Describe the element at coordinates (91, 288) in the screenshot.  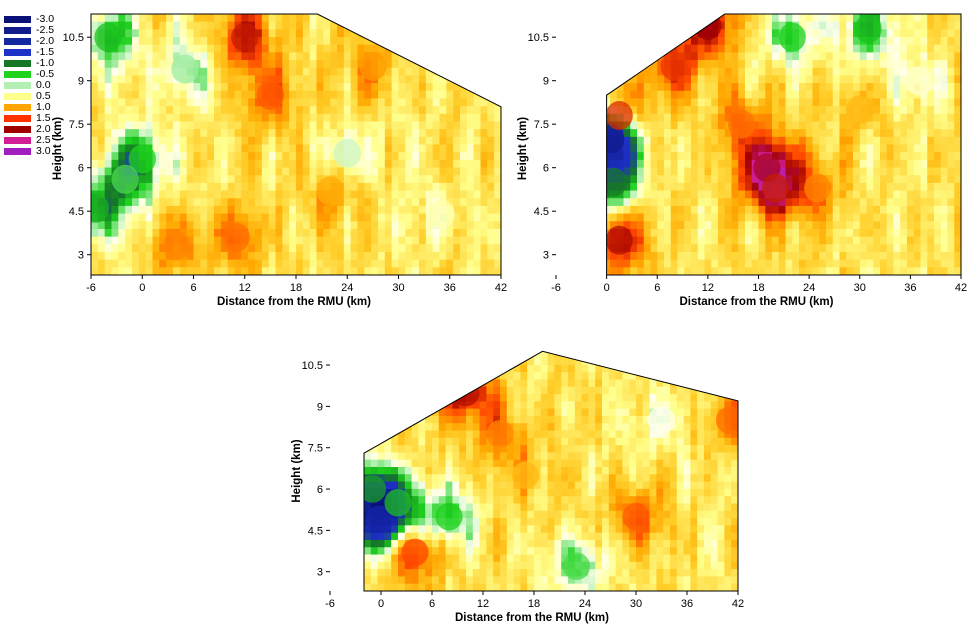
I see `x-tick-label: -6` at that location.